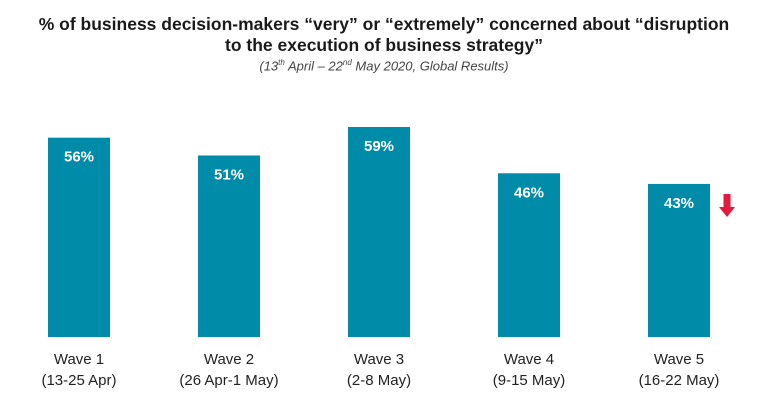 This screenshot has height=406, width=768. What do you see at coordinates (313, 66) in the screenshot?
I see `subtitle-part: April – 22` at bounding box center [313, 66].